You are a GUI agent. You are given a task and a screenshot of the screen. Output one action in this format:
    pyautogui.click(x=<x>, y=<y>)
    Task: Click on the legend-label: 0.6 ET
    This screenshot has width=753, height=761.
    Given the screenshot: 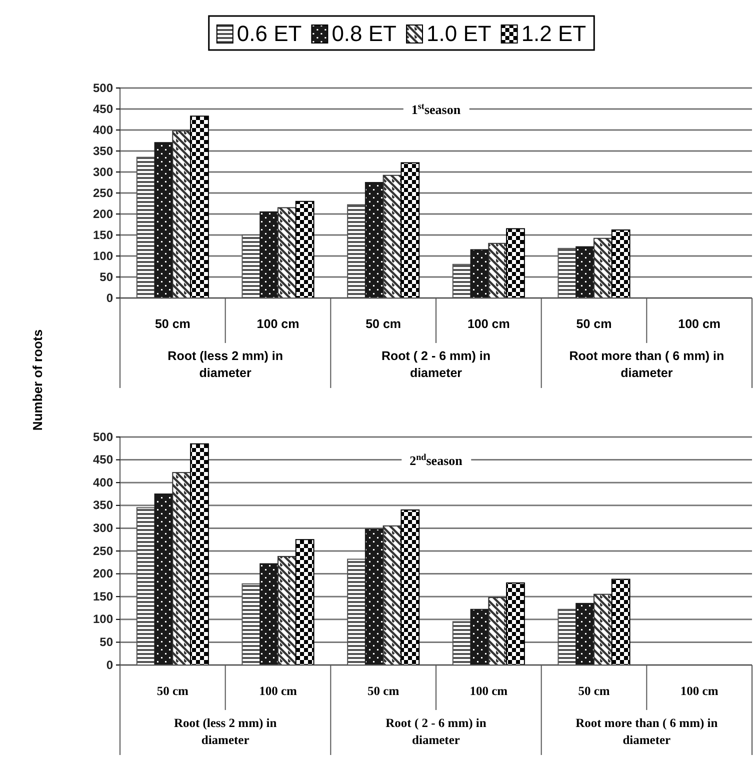 What is the action you would take?
    pyautogui.click(x=269, y=33)
    